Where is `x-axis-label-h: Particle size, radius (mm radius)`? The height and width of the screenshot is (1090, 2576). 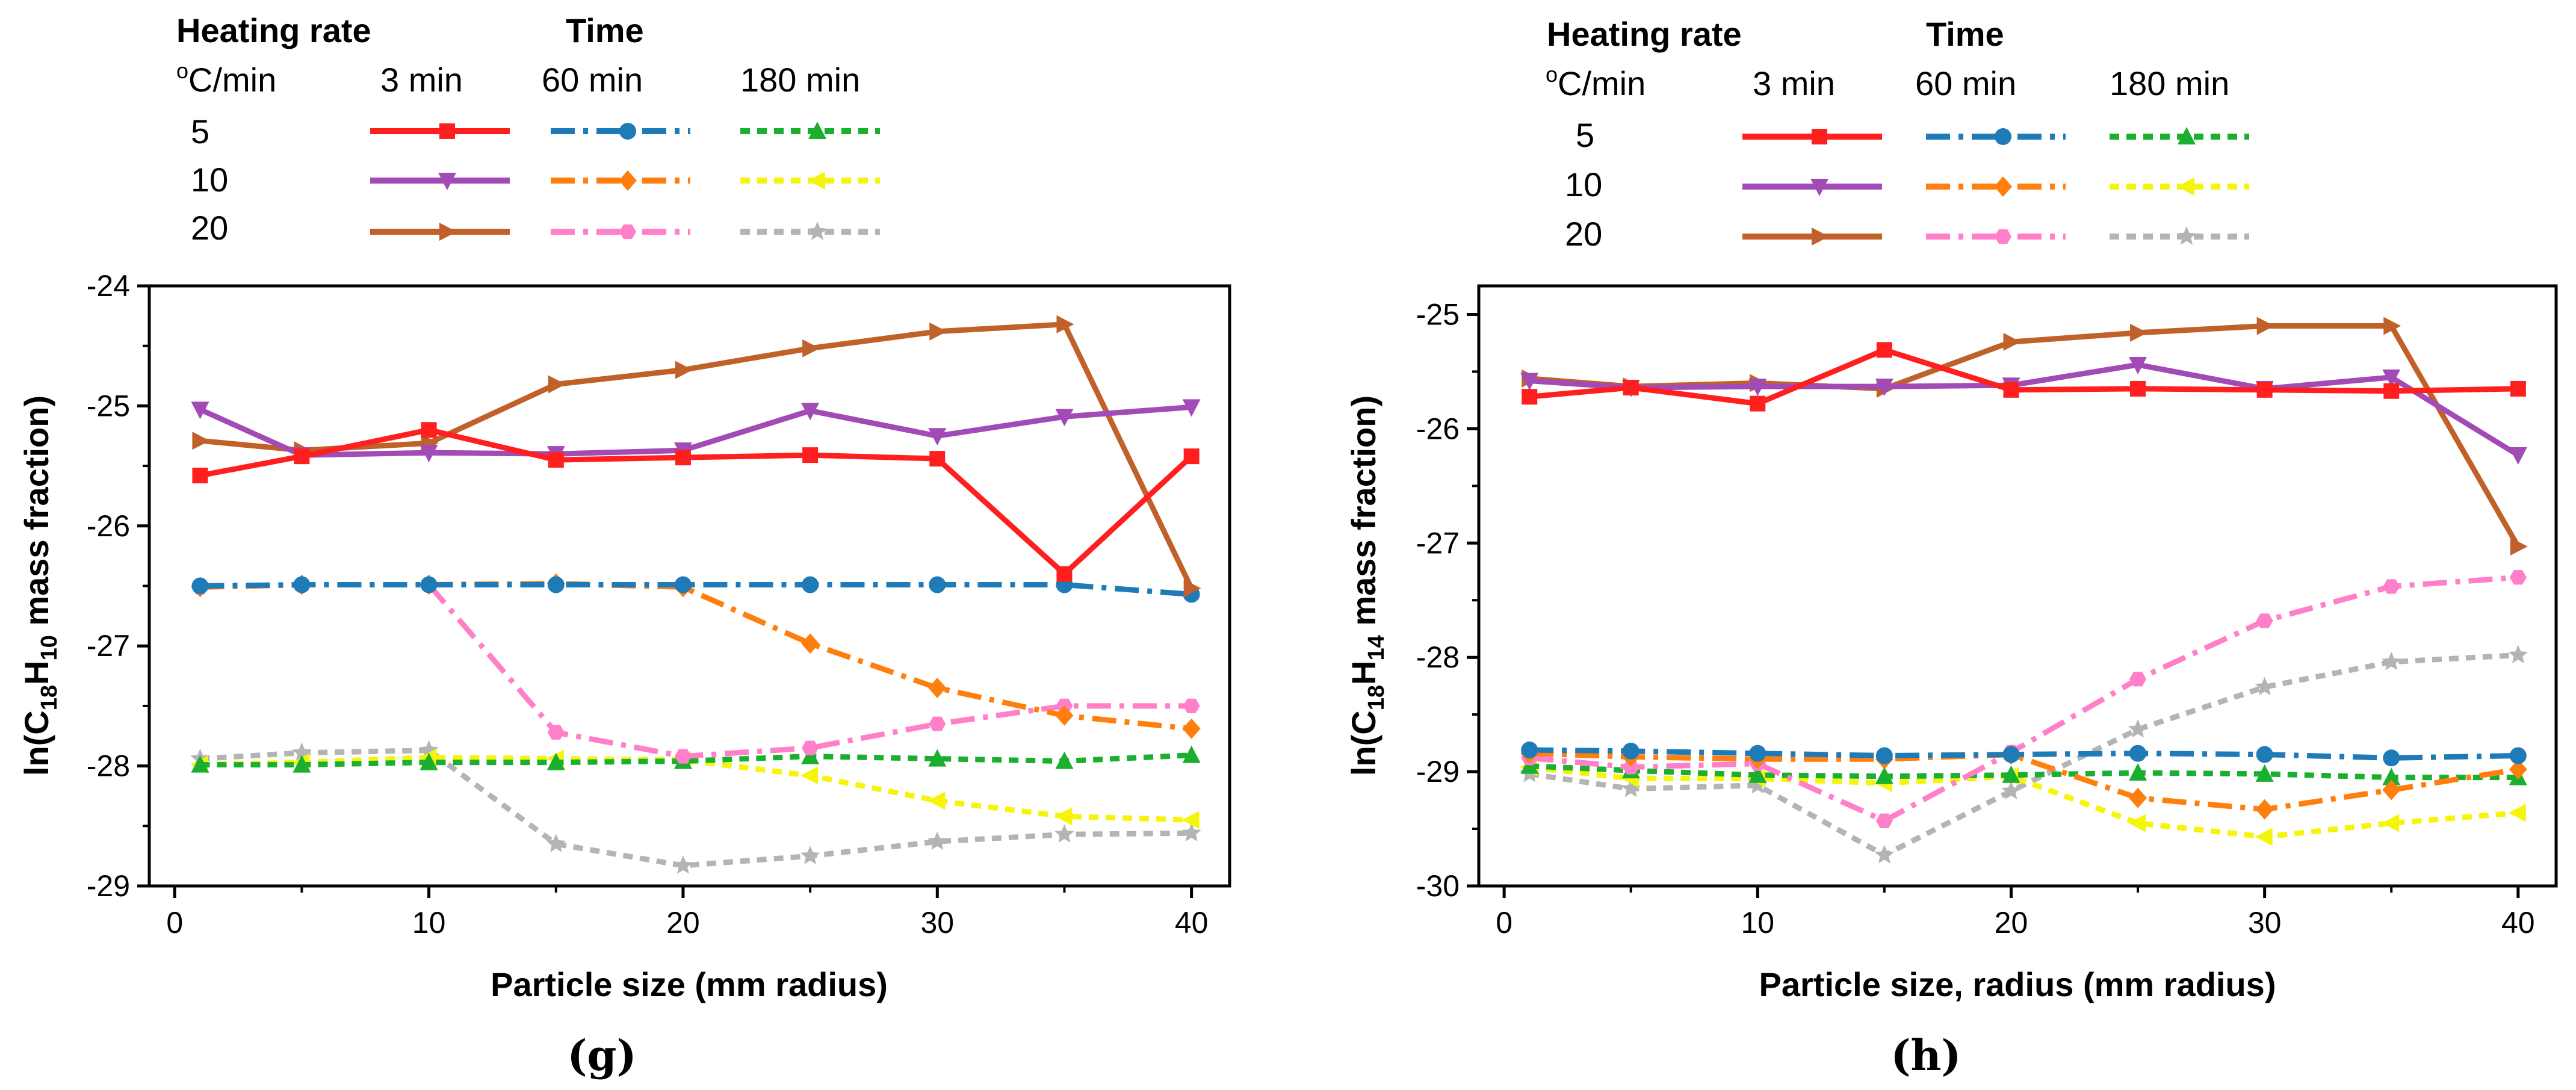
x-axis-label-h: Particle size, radius (mm radius) is located at coordinates (2017, 984).